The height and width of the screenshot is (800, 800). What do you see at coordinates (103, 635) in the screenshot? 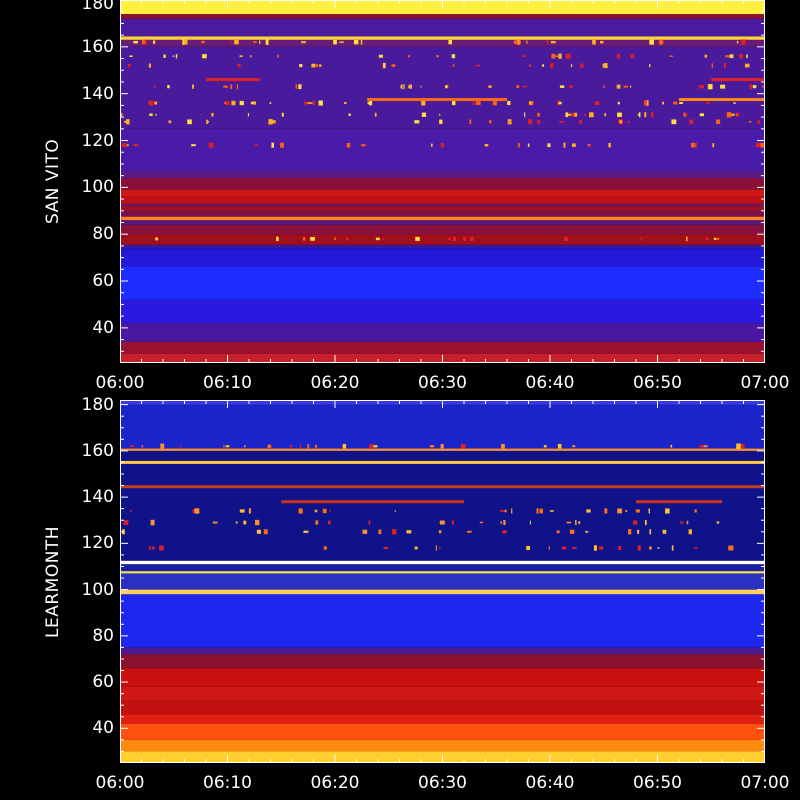
I see `y-tick-label: 80` at bounding box center [103, 635].